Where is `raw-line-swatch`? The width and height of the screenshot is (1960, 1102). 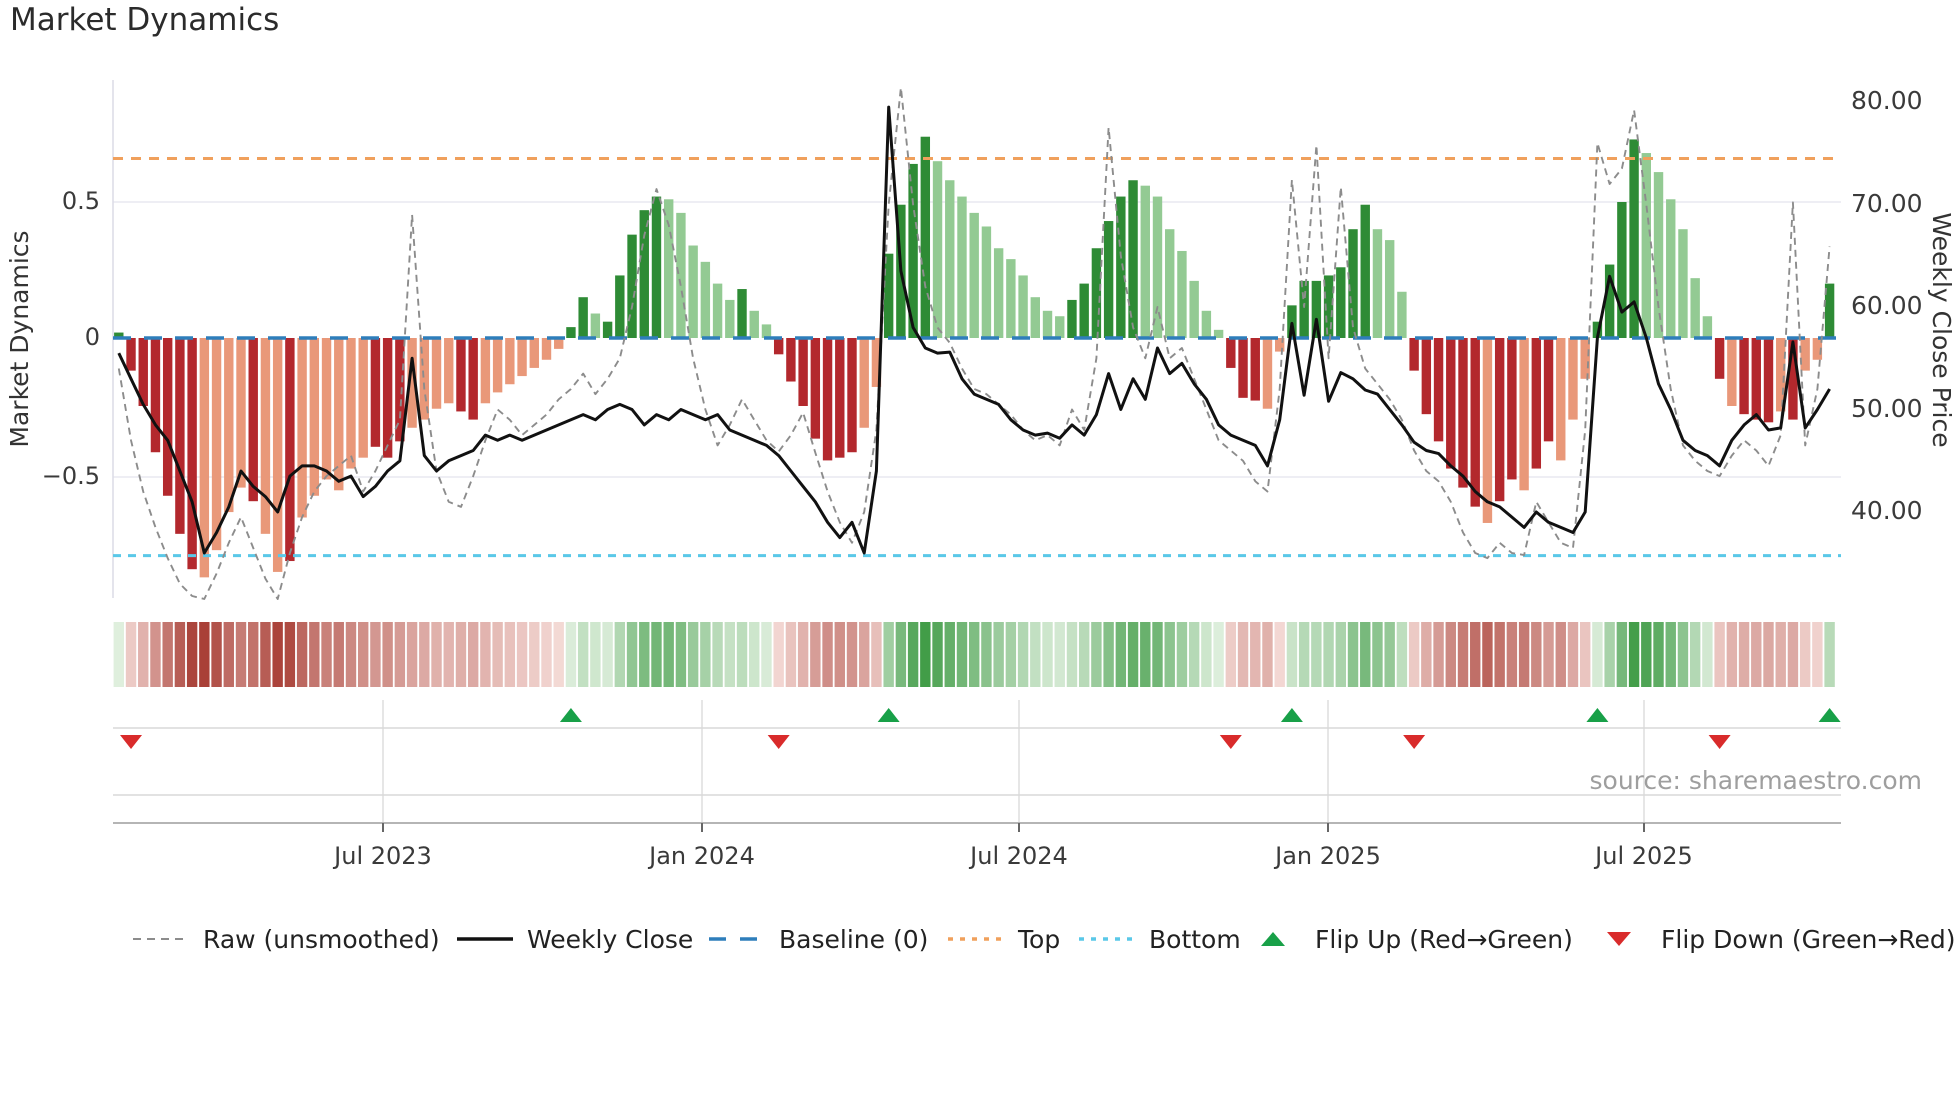
raw-line-swatch is located at coordinates (161, 939).